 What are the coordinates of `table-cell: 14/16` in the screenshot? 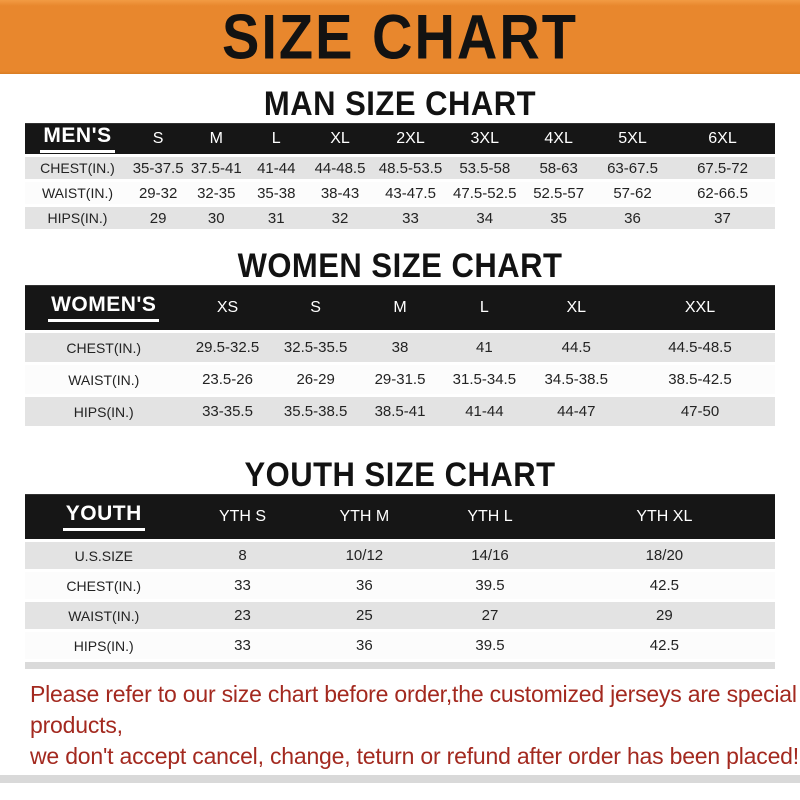 It's located at (490, 555).